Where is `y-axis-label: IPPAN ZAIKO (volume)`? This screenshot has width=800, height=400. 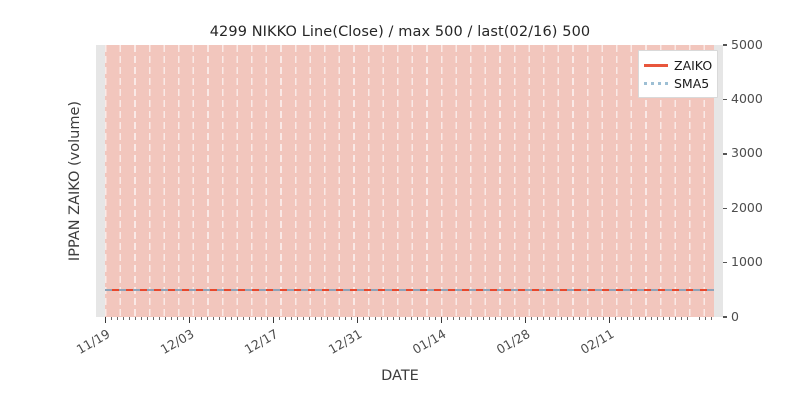
y-axis-label: IPPAN ZAIKO (volume) is located at coordinates (75, 181).